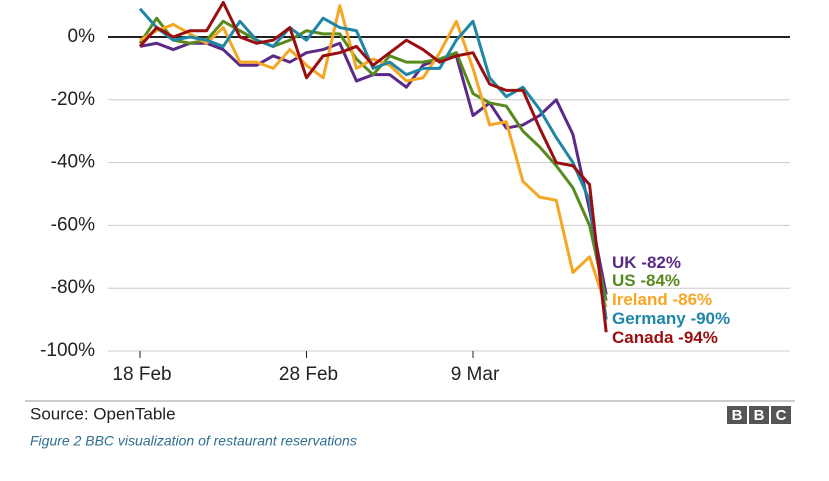 This screenshot has width=829, height=481. I want to click on logo-letter: C, so click(781, 415).